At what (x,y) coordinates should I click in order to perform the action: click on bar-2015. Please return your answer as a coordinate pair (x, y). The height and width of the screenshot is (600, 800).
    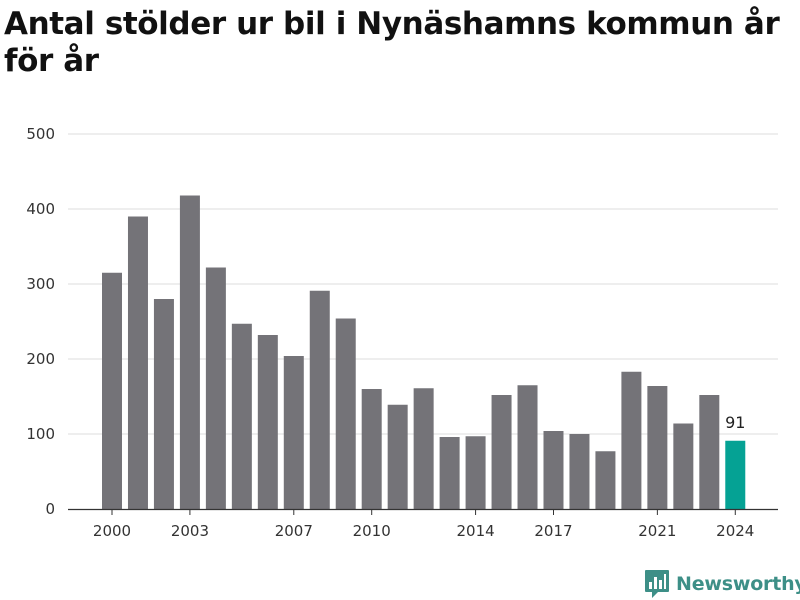
    Looking at the image, I should click on (501, 452).